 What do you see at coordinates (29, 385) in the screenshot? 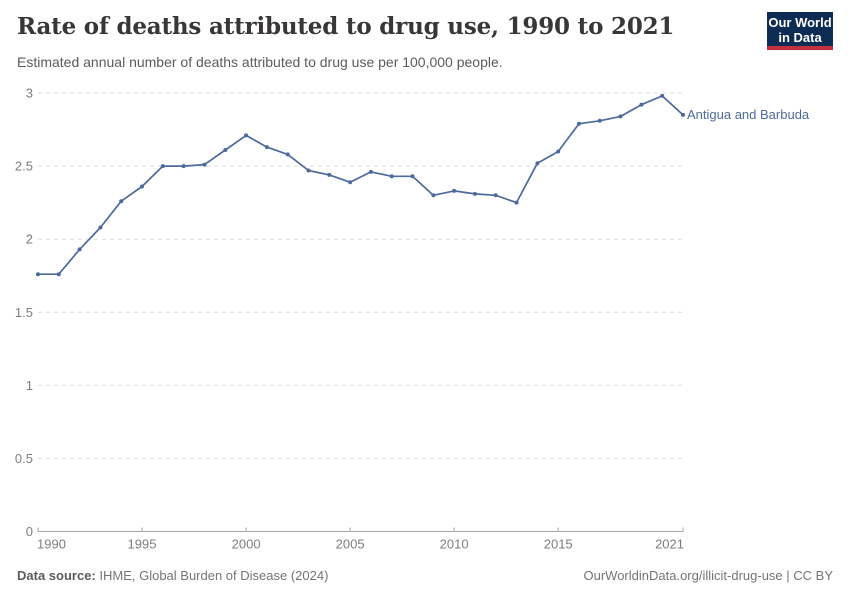
I see `y-tick-label: 1` at bounding box center [29, 385].